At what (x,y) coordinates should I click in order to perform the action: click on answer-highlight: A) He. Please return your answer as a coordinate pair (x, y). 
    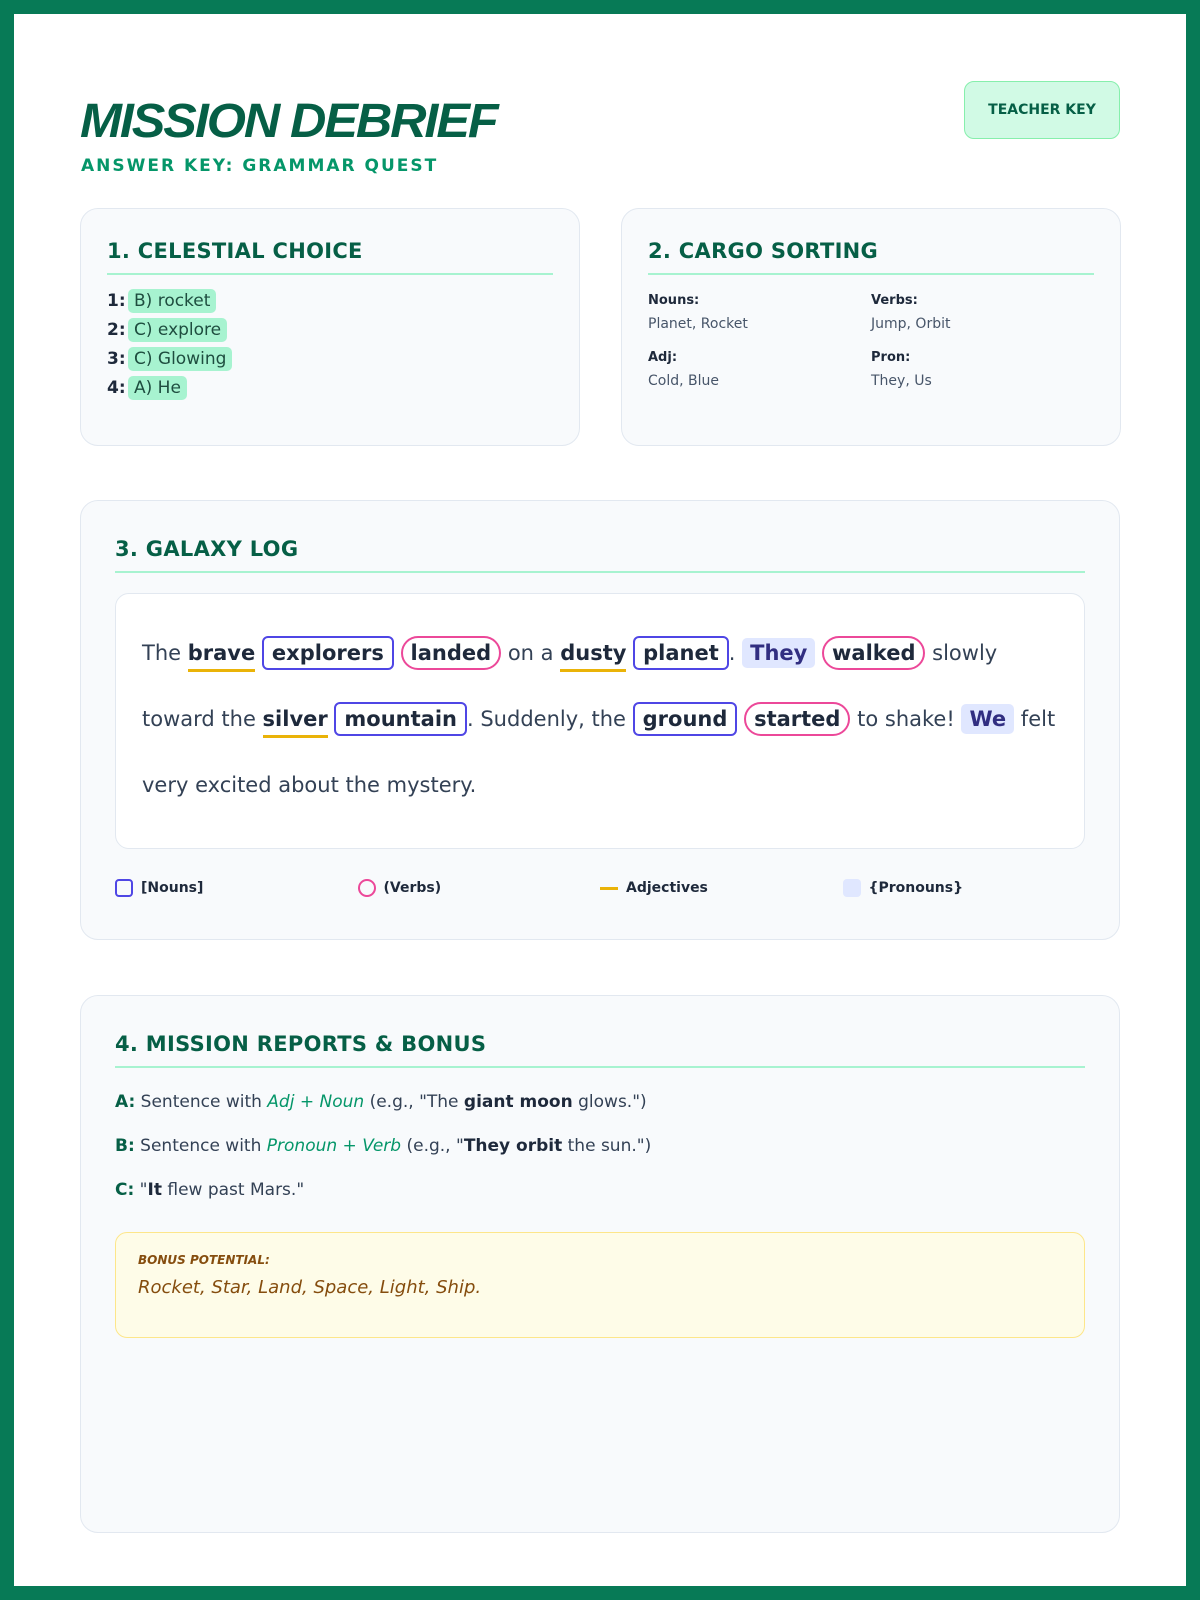
    Looking at the image, I should click on (157, 388).